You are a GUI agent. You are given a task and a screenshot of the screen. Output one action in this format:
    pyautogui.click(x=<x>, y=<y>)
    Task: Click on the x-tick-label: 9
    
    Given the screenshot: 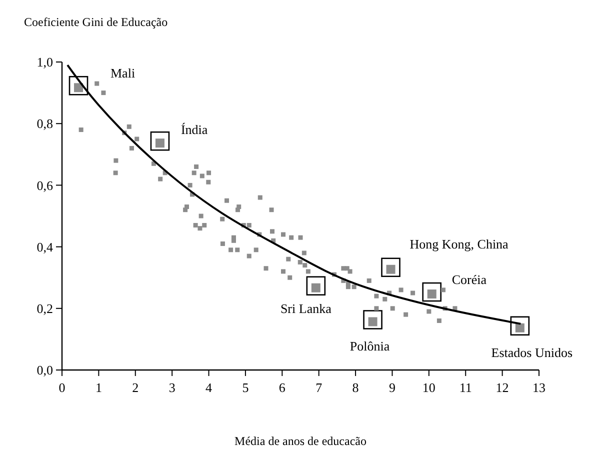 What is the action you would take?
    pyautogui.click(x=392, y=387)
    